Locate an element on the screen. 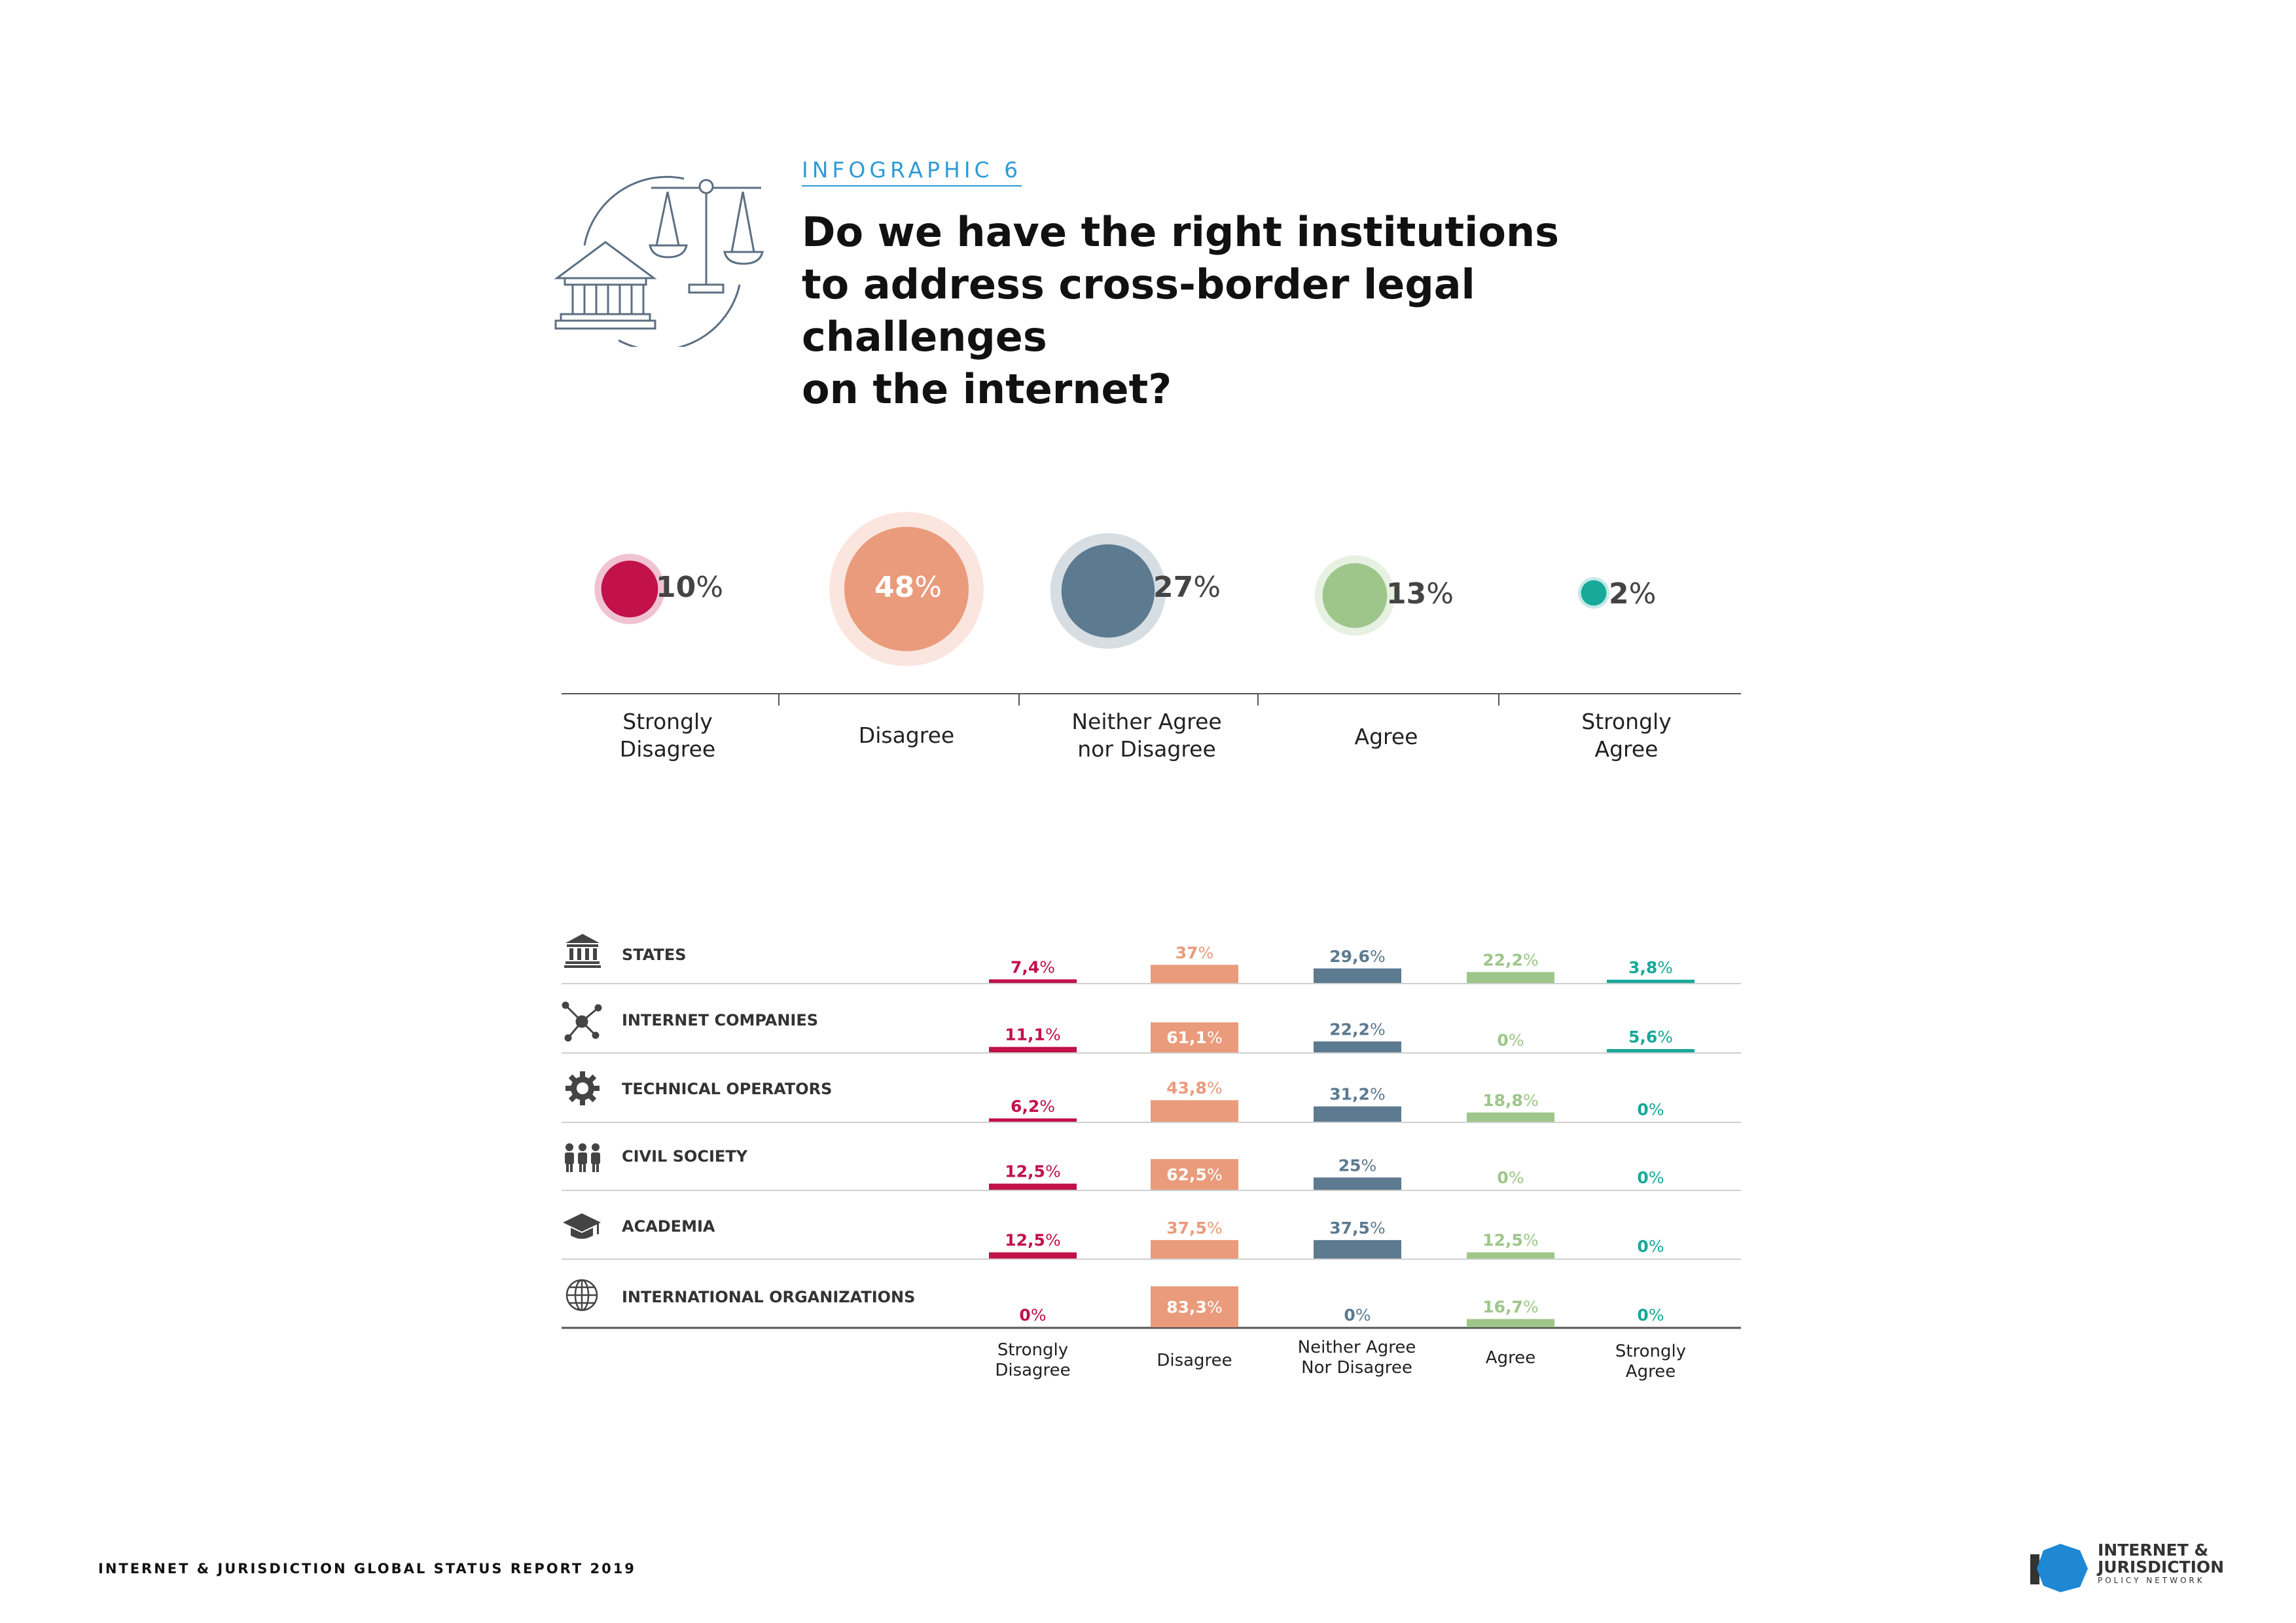 The height and width of the screenshot is (1623, 2296). bar-graduation-cap-neither is located at coordinates (1357, 1249).